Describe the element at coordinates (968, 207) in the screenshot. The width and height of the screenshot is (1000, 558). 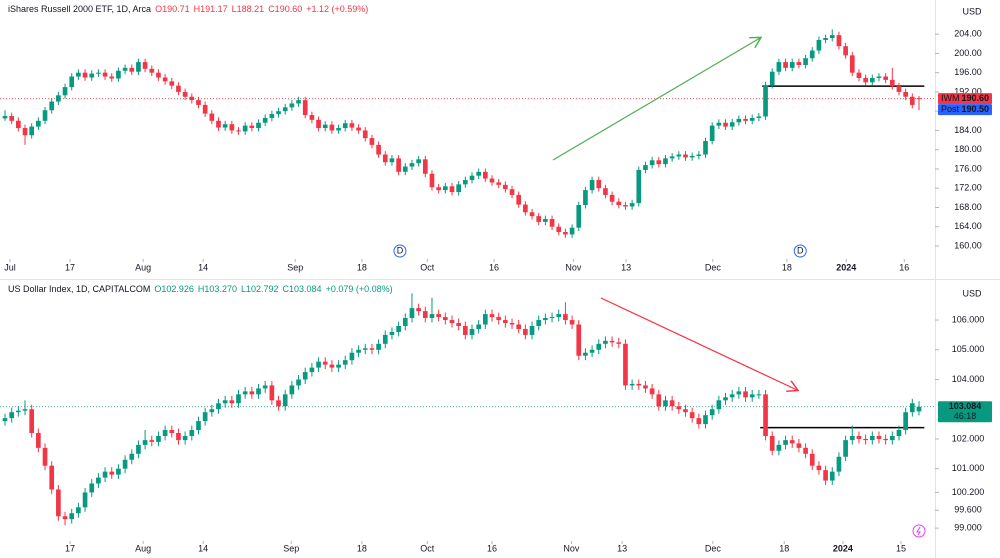
I see `y-tick-label: 168.00` at that location.